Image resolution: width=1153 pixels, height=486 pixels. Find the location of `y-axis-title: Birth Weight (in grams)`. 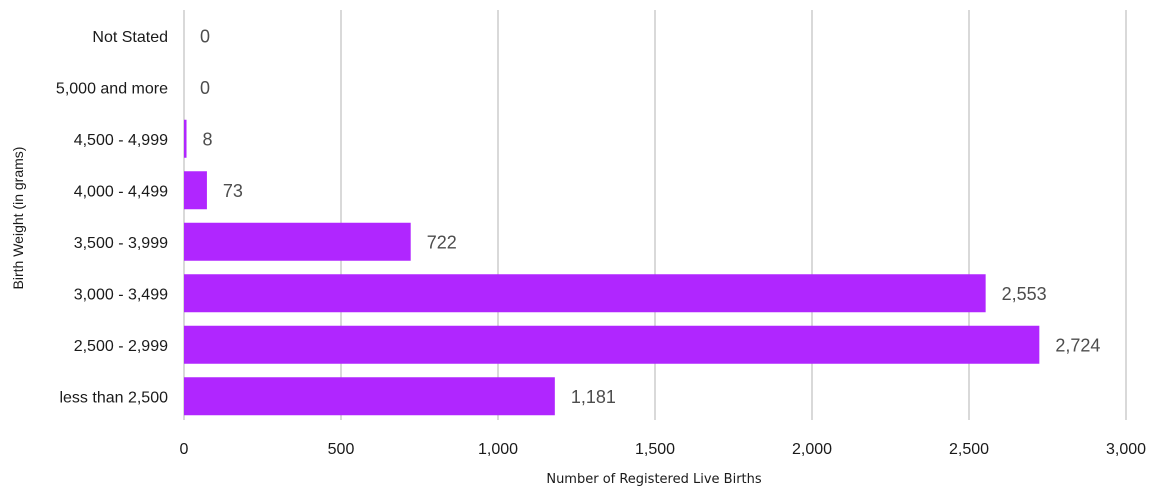

y-axis-title: Birth Weight (in grams) is located at coordinates (18, 218).